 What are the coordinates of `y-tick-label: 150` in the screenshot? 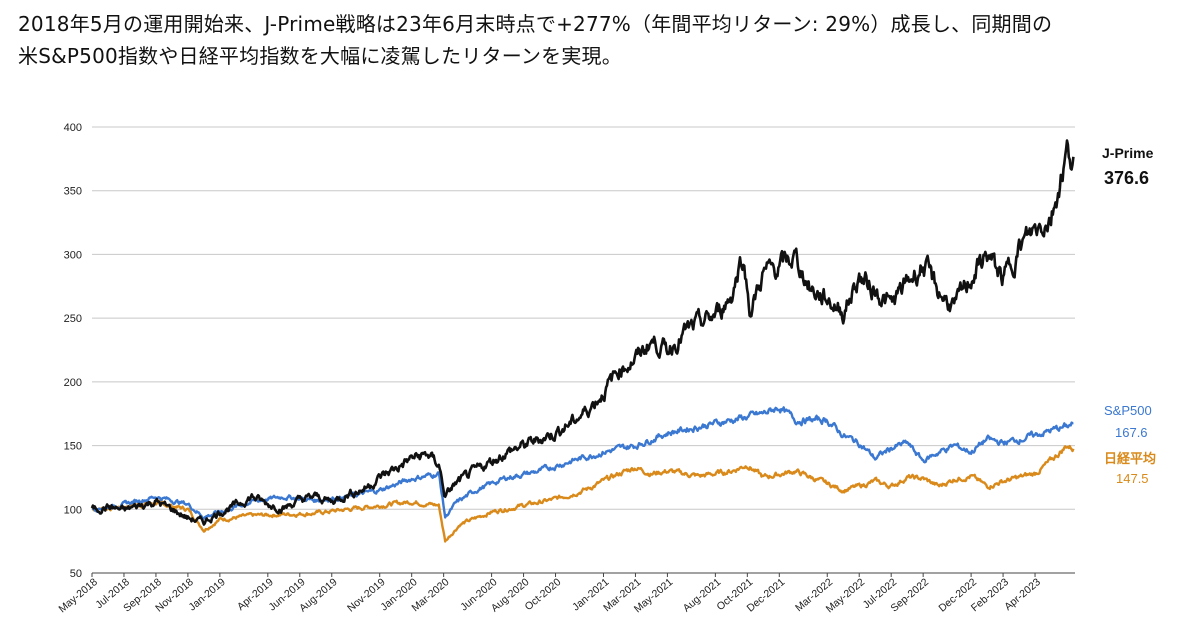 It's located at (73, 447).